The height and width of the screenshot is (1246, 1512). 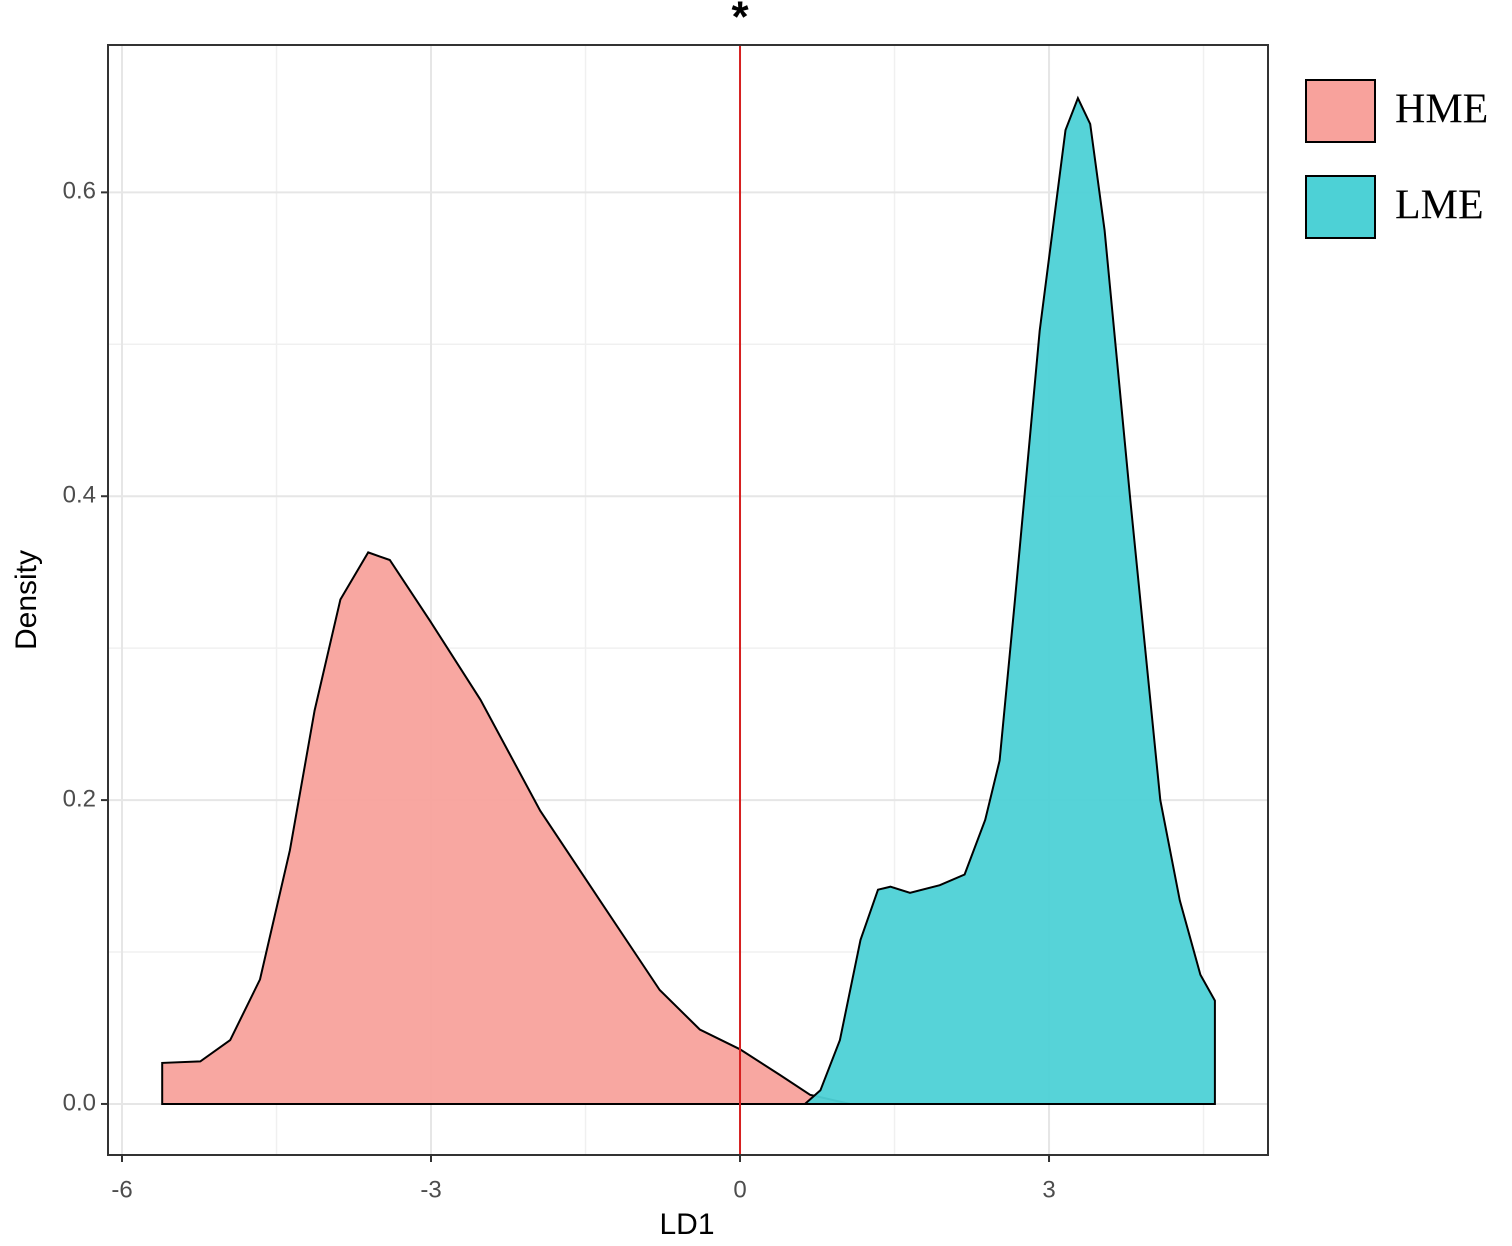 What do you see at coordinates (26, 600) in the screenshot?
I see `y-axis-title: Density` at bounding box center [26, 600].